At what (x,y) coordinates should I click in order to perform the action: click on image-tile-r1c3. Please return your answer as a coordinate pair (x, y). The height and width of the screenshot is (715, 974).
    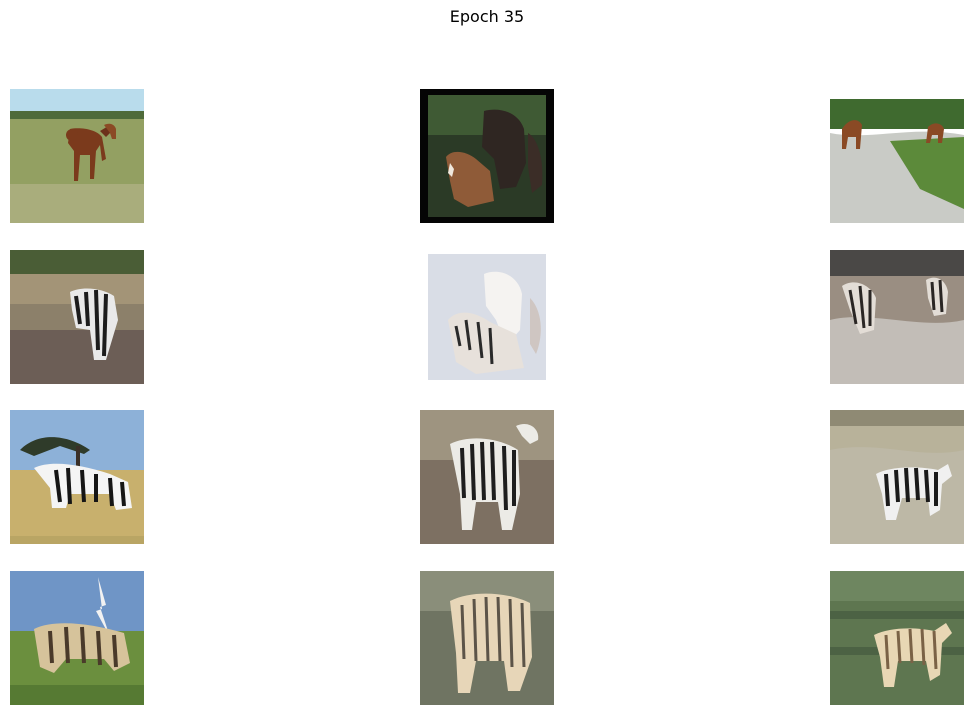
    Looking at the image, I should click on (897, 156).